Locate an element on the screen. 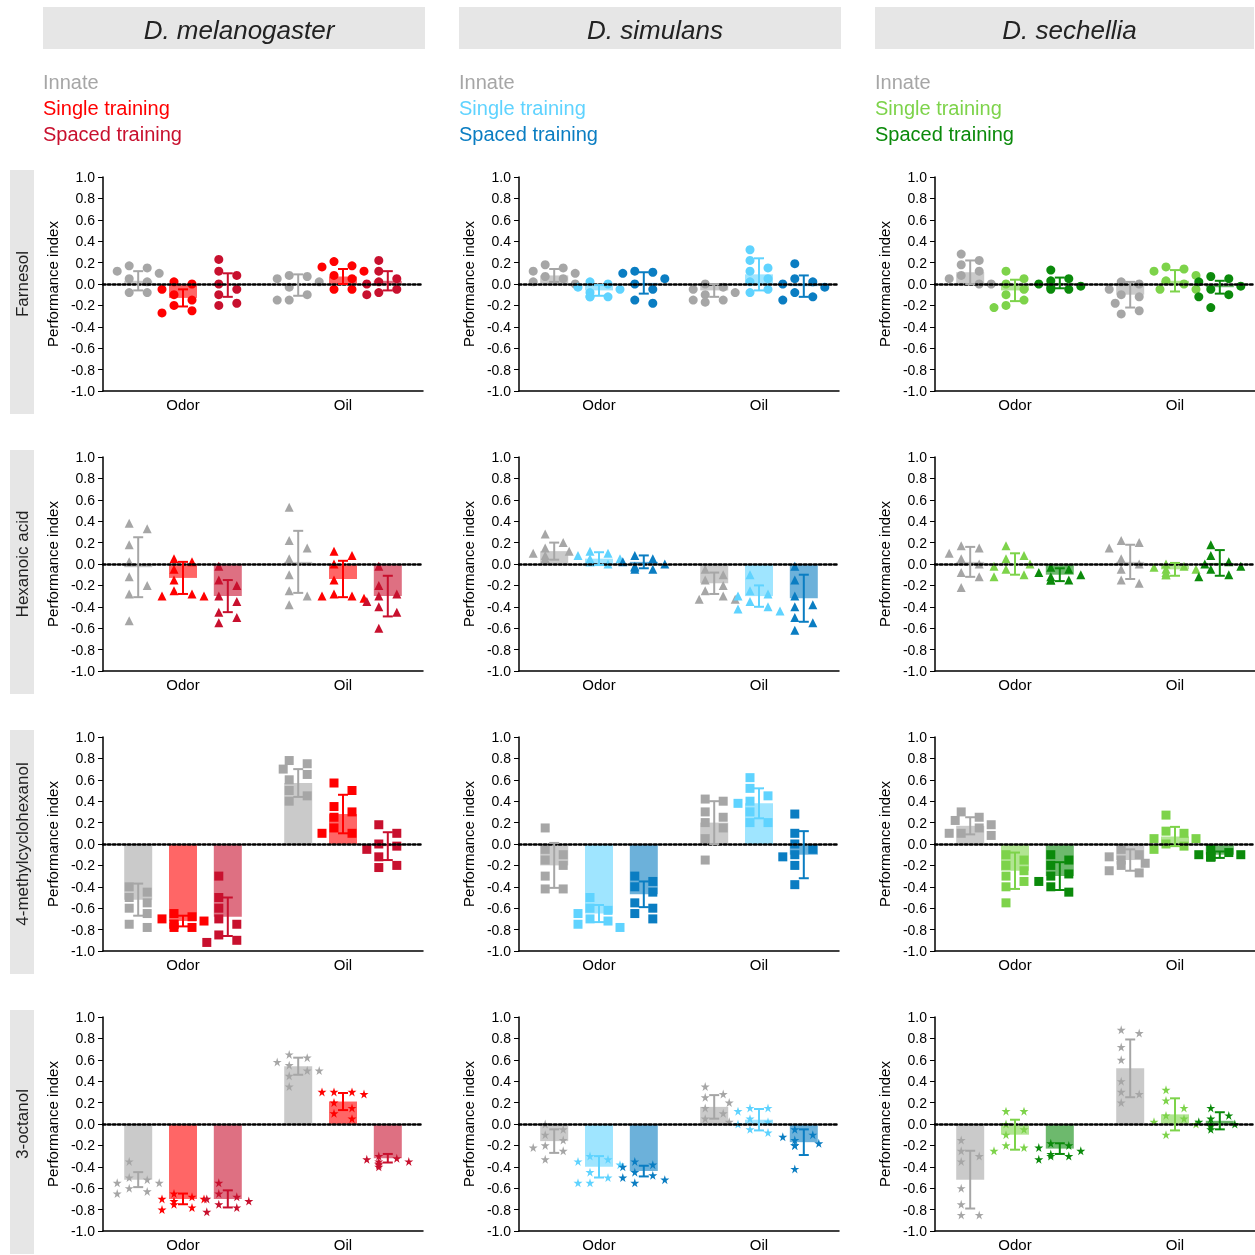 The image size is (1255, 1255). text: Innate is located at coordinates (71, 82).